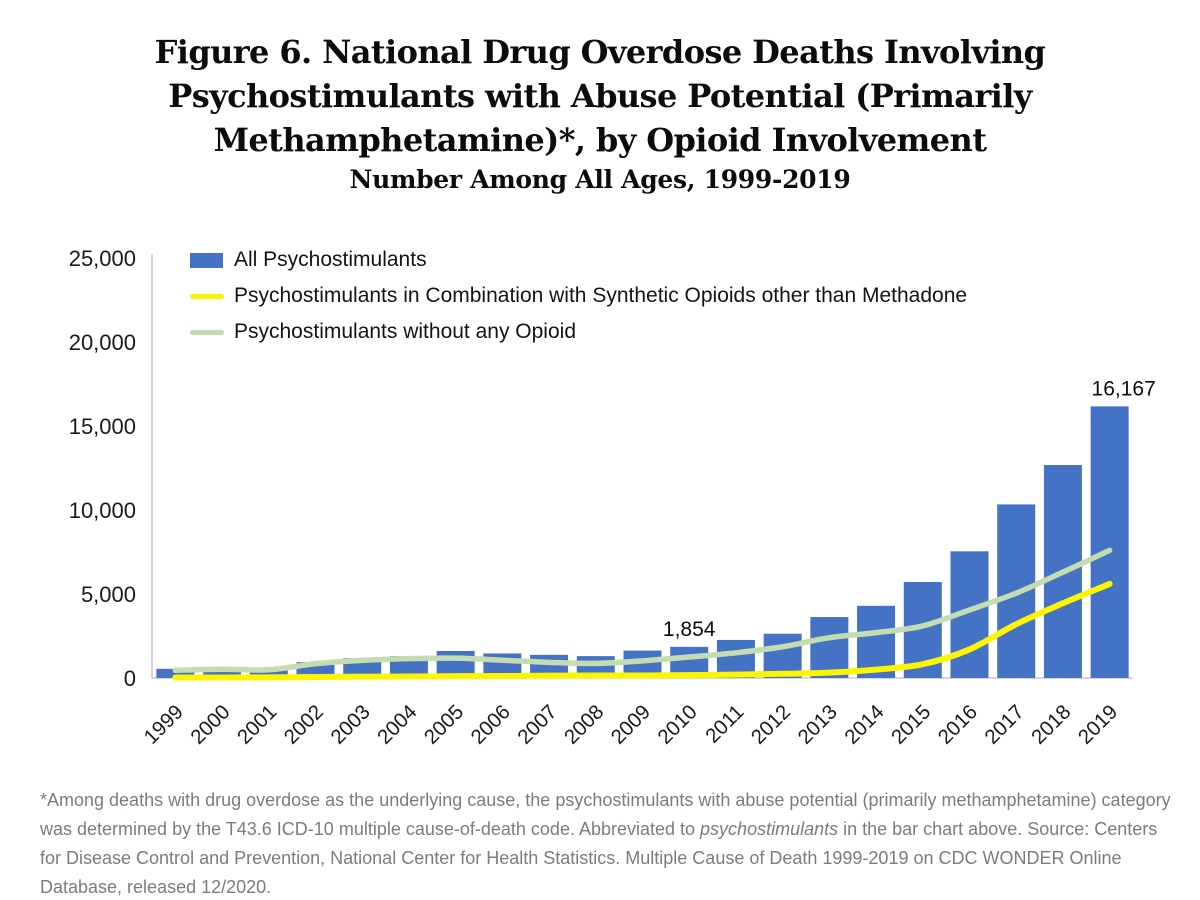 The image size is (1200, 900). Describe the element at coordinates (490, 724) in the screenshot. I see `x-tick-label-2006: 2006` at that location.